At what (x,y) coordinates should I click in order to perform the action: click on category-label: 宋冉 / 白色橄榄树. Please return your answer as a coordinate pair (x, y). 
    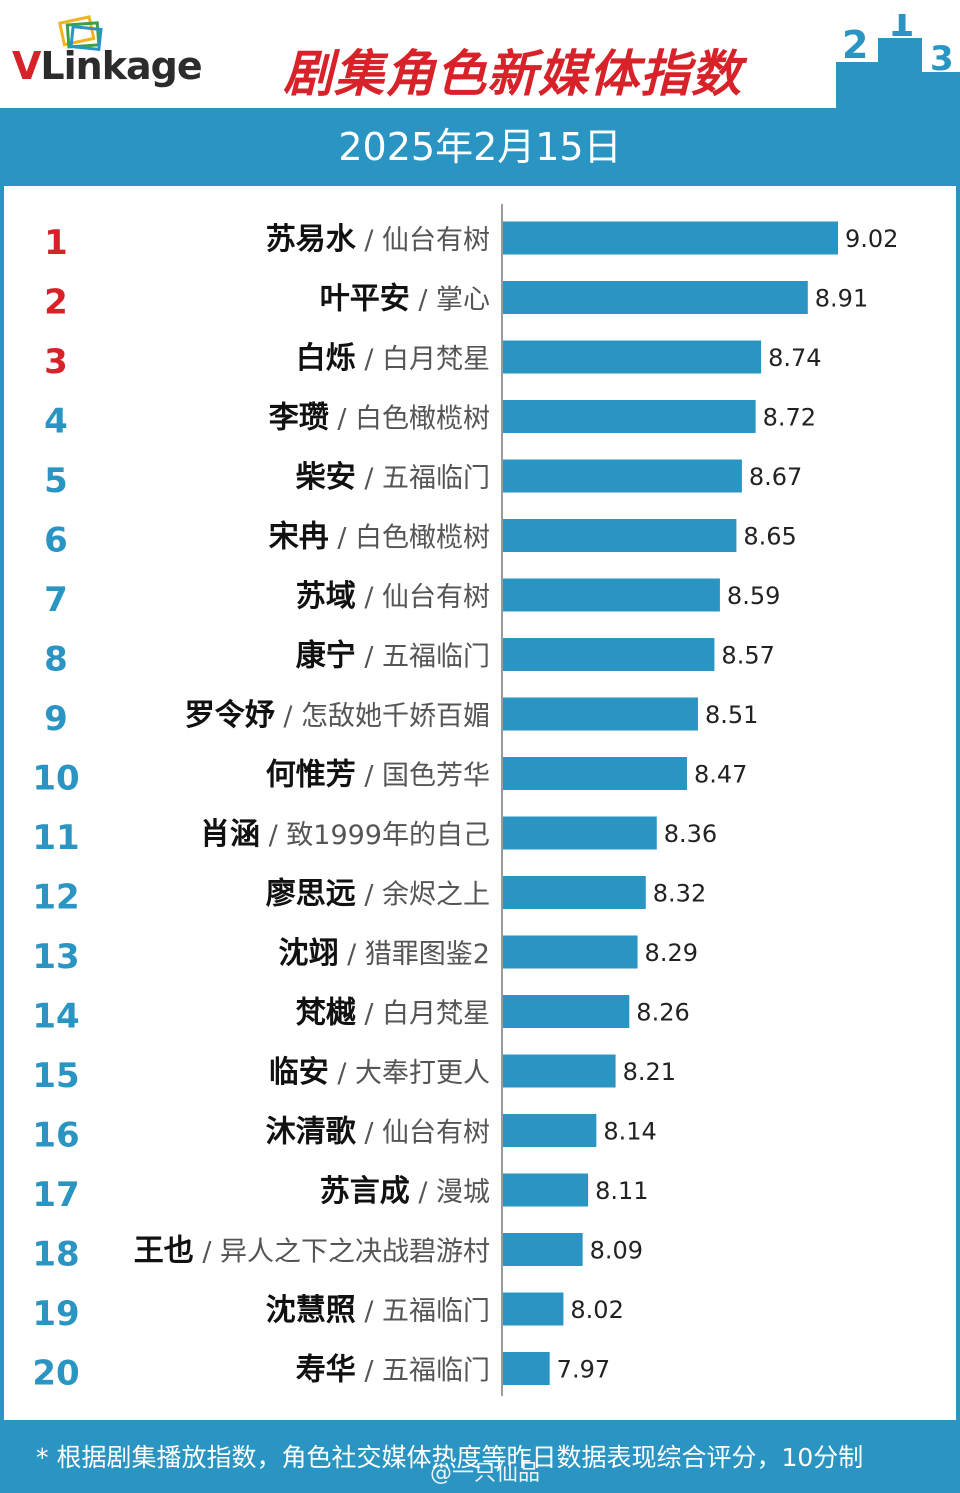
    Looking at the image, I should click on (379, 537).